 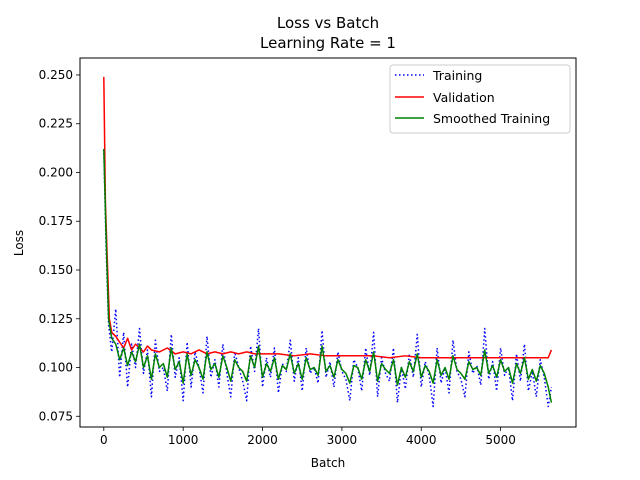 What do you see at coordinates (421, 440) in the screenshot?
I see `x-tick-label: 4000` at bounding box center [421, 440].